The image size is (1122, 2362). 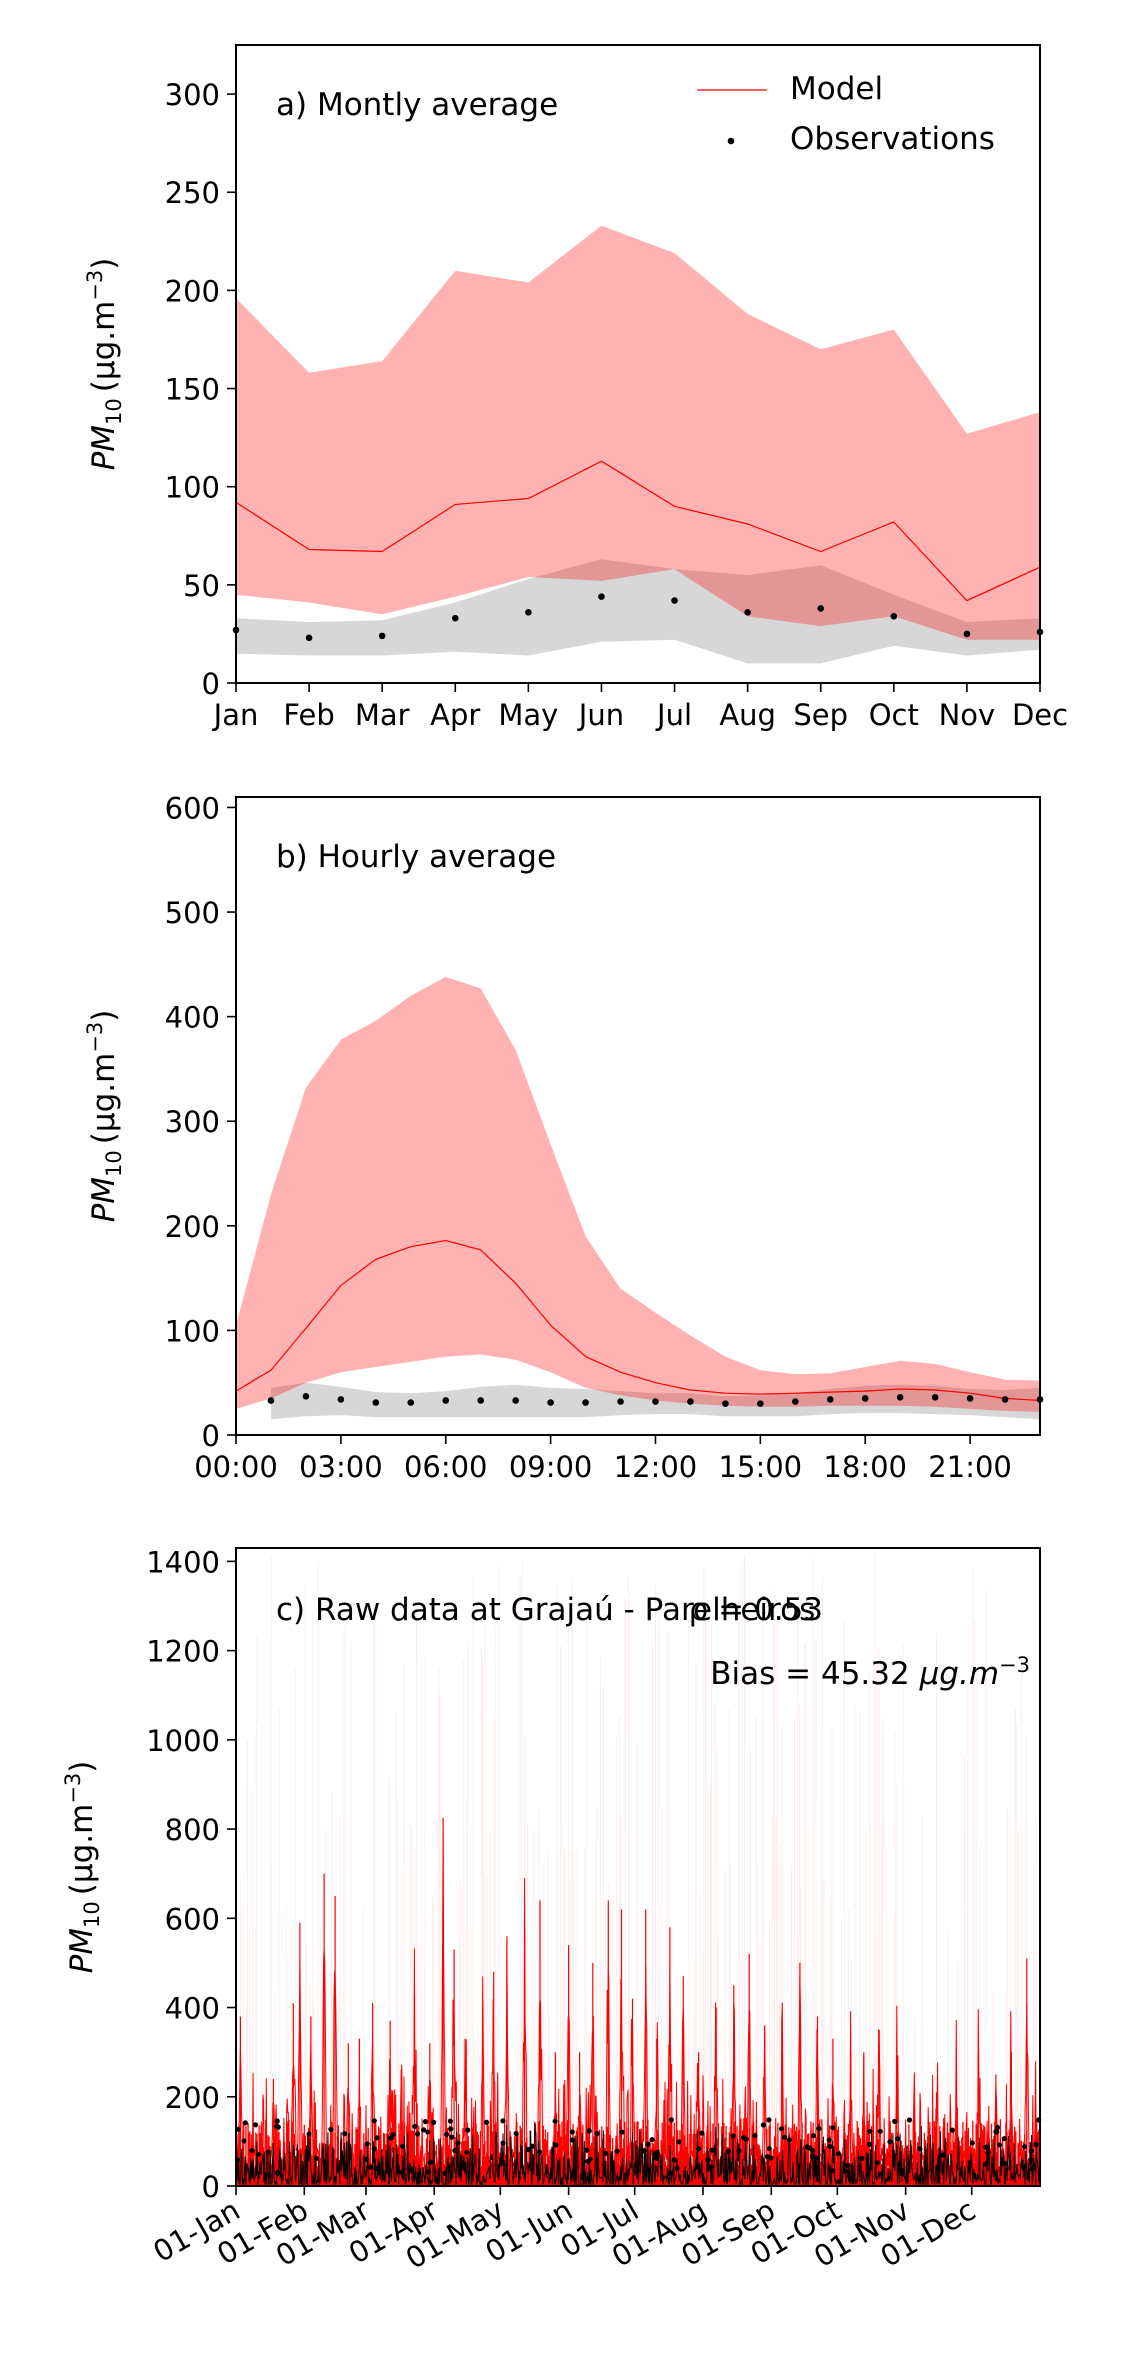 What do you see at coordinates (638, 432) in the screenshot?
I see `model-range-band` at bounding box center [638, 432].